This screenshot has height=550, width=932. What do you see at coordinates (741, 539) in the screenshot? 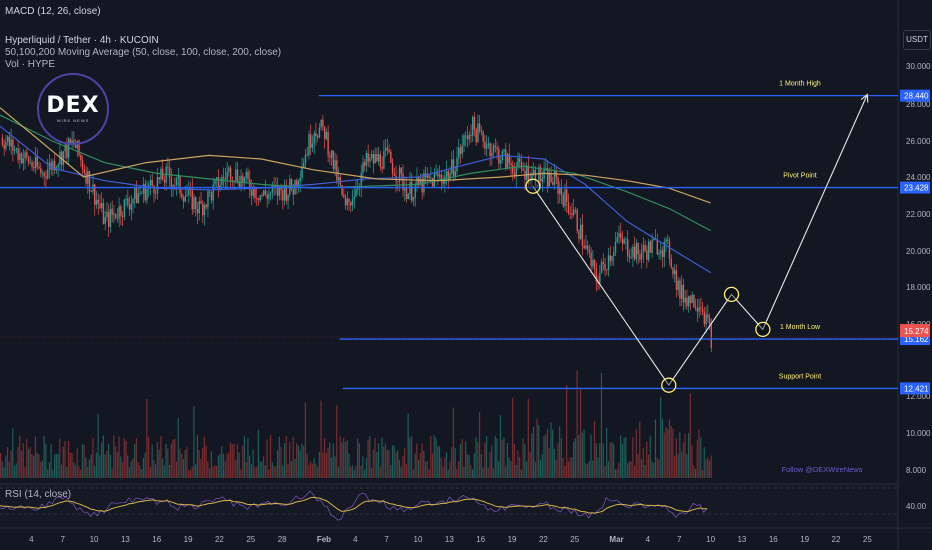
I see `time-tick-label: 13` at bounding box center [741, 539].